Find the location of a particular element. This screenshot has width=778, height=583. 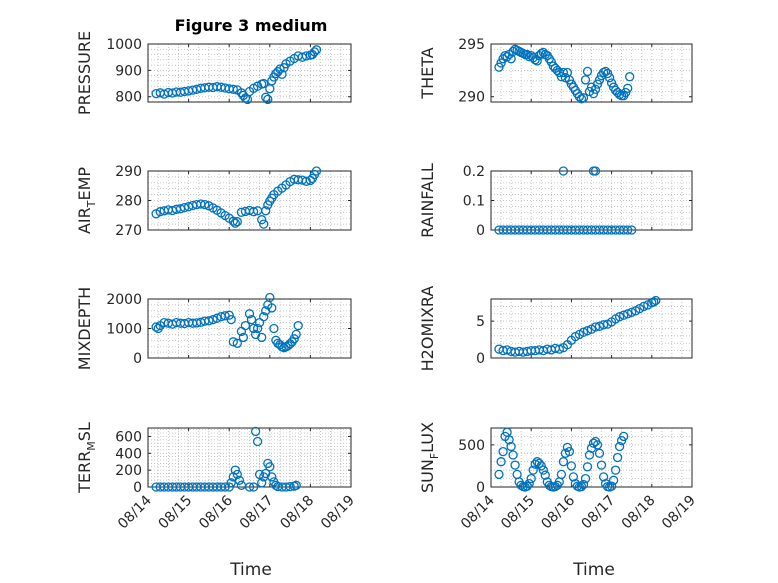

y-tick-label: 2000 is located at coordinates (124, 300).